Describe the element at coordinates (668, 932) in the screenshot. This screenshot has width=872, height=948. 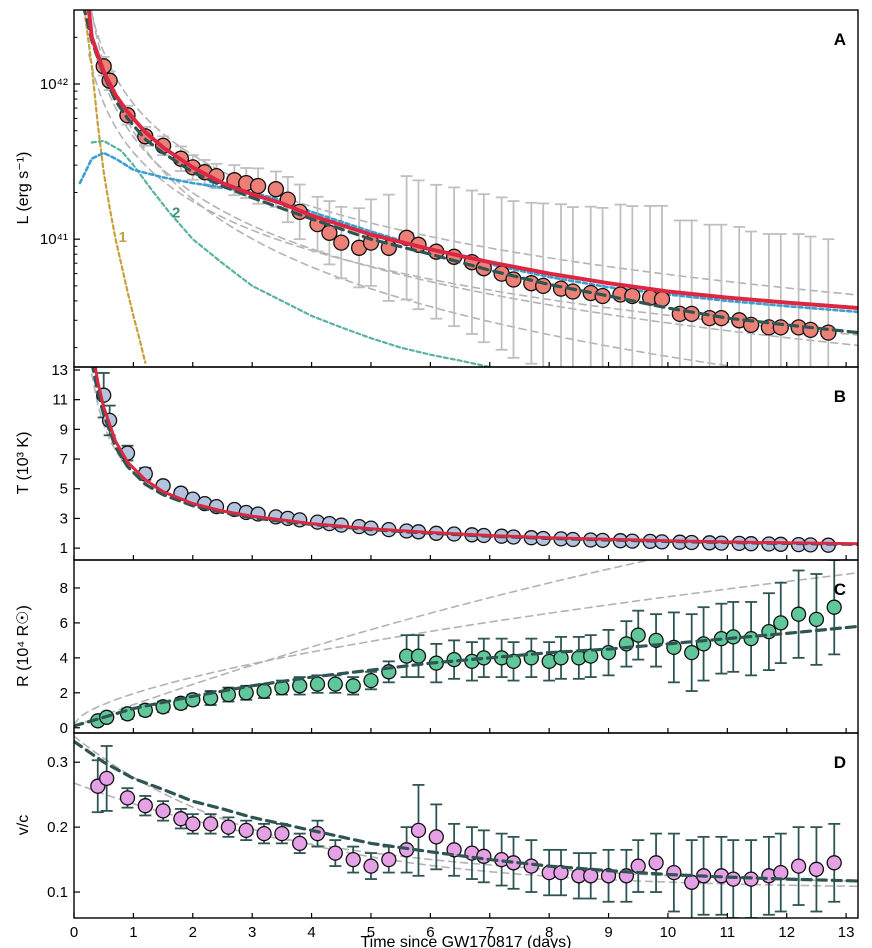
I see `x-tick-label: 10` at that location.